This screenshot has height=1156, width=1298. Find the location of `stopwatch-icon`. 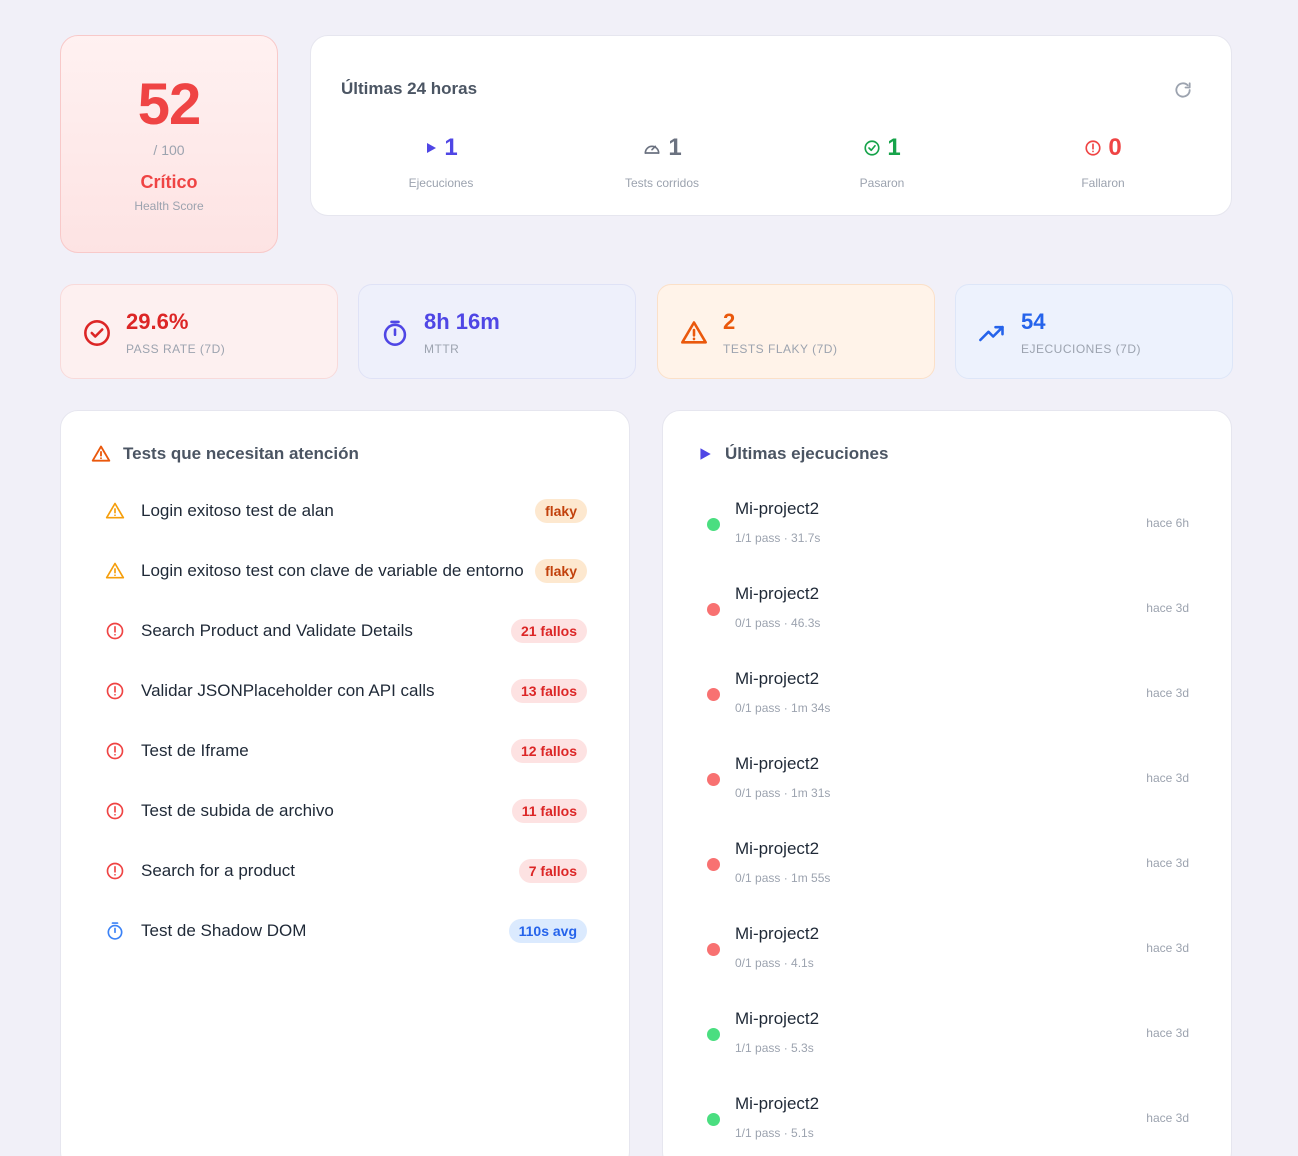

stopwatch-icon is located at coordinates (115, 931).